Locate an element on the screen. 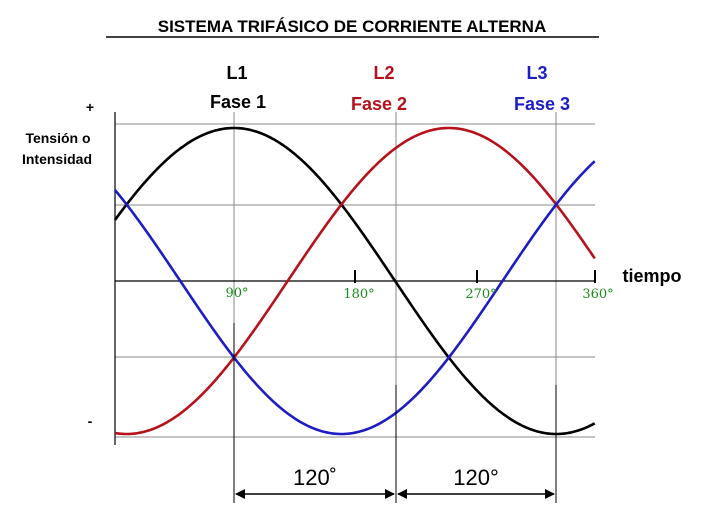  series-phase-l2: Fase 2 is located at coordinates (379, 104).